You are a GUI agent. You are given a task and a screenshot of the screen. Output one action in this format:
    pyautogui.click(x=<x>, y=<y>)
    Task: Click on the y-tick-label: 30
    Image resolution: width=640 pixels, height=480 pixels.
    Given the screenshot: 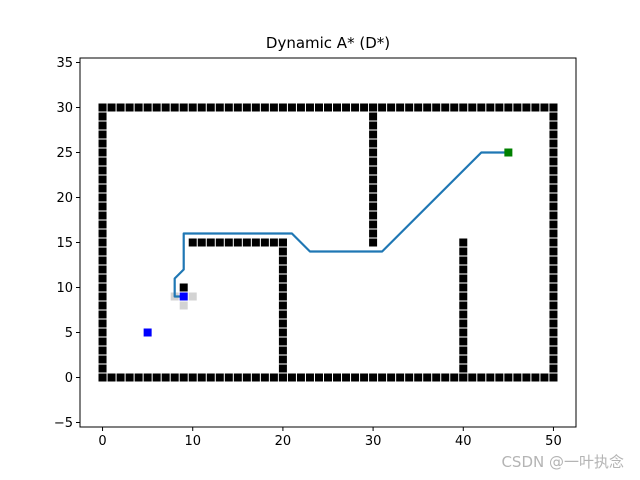 What is the action you would take?
    pyautogui.click(x=64, y=108)
    